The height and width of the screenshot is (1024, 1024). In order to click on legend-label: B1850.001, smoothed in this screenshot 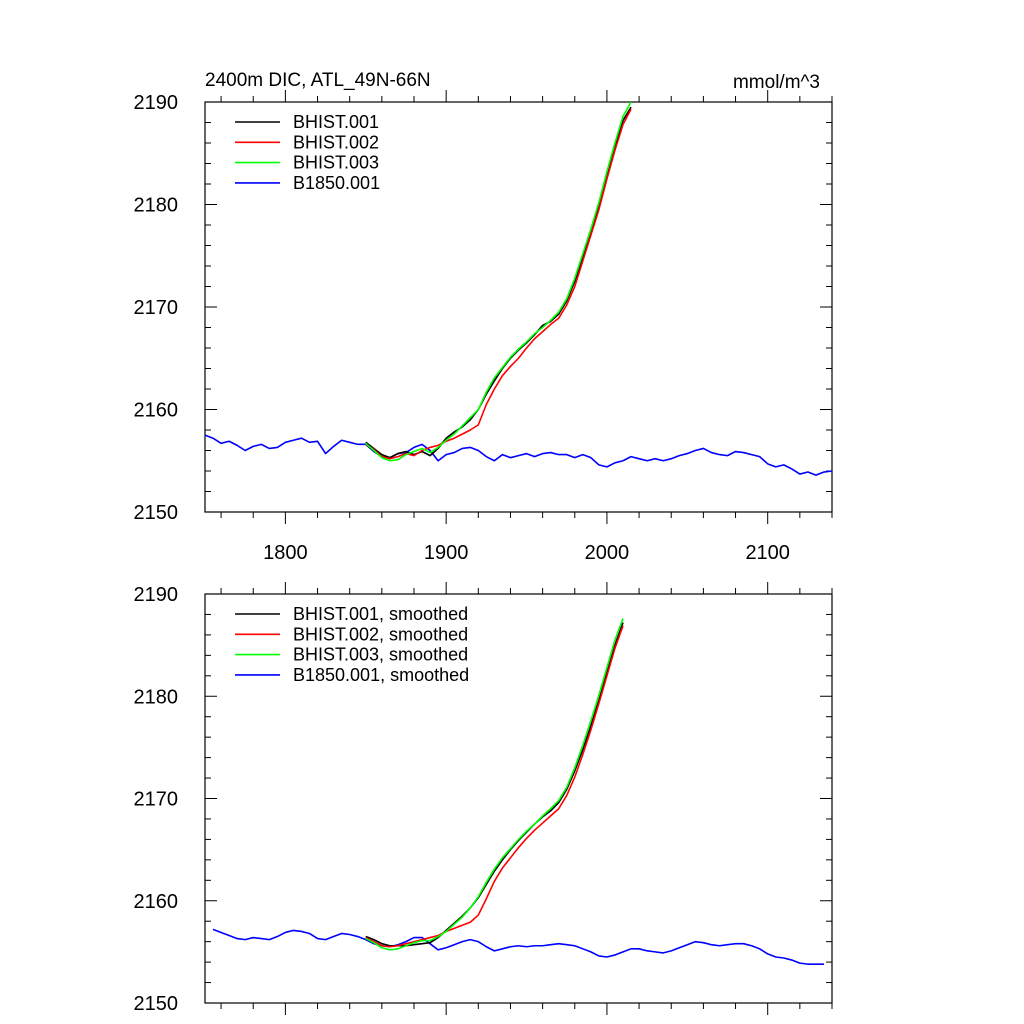, I will do `click(381, 675)`.